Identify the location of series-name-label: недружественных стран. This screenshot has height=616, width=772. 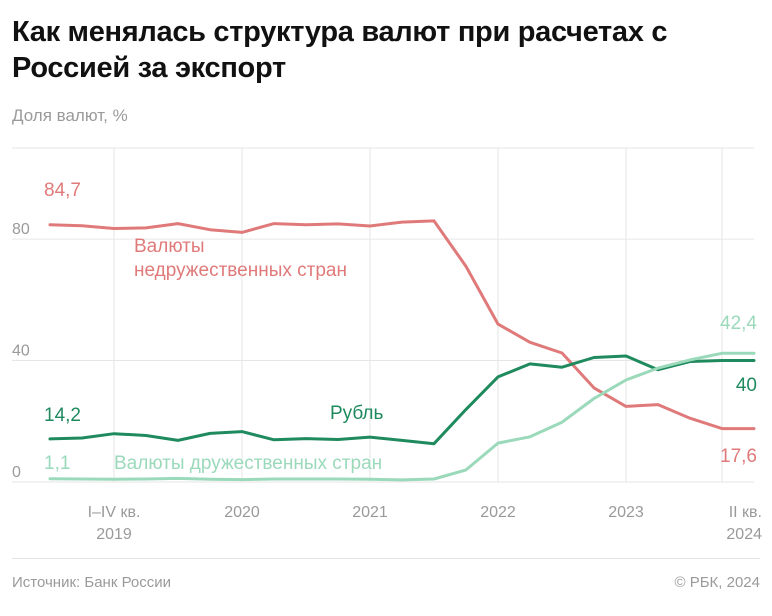
(240, 270).